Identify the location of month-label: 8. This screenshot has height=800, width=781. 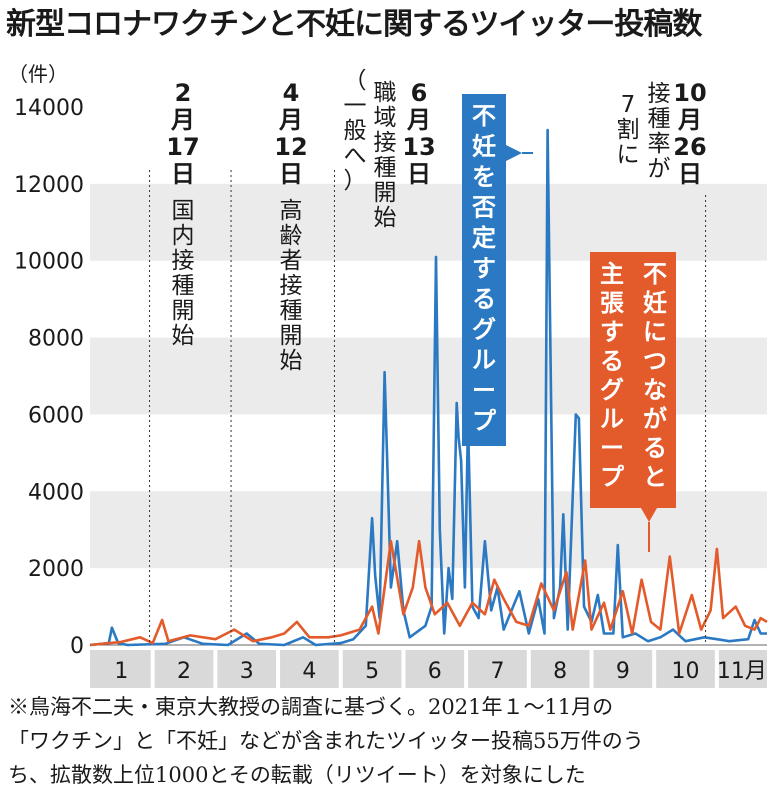
(560, 671).